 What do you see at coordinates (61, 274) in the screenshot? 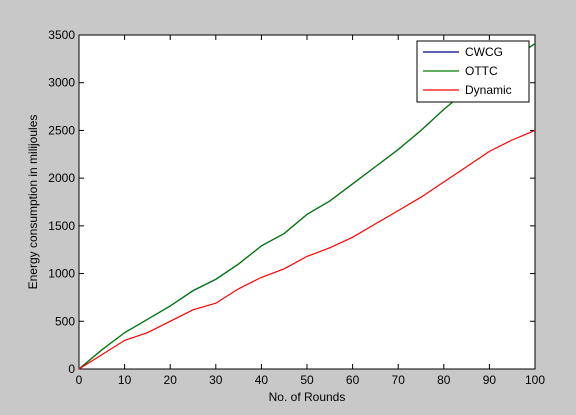
I see `y-tick-label: 1000` at bounding box center [61, 274].